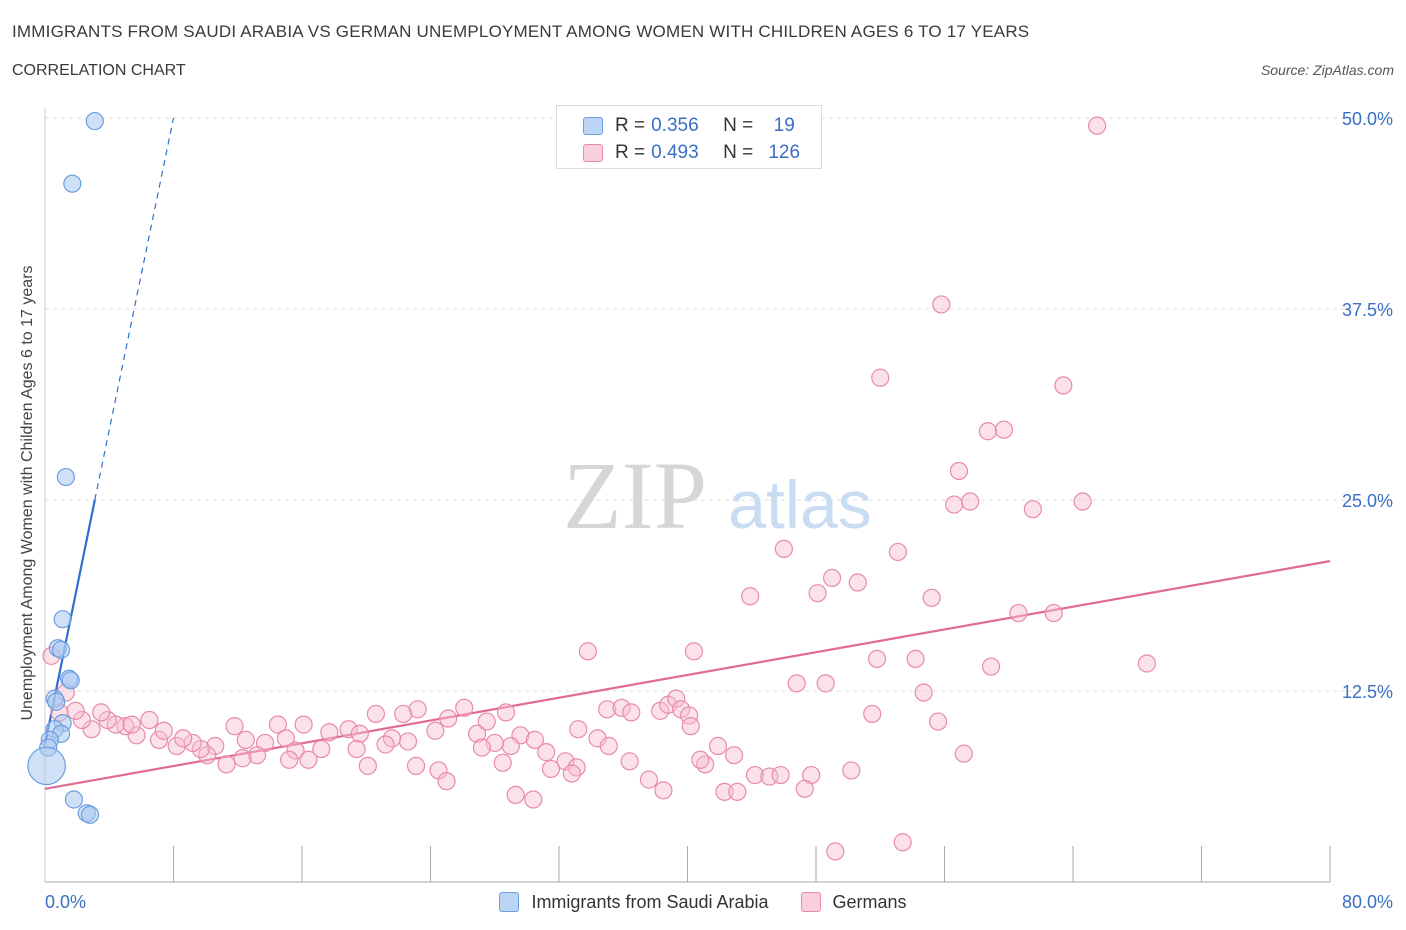  Describe the element at coordinates (509, 902) in the screenshot. I see `saudi-legend-swatch` at that location.